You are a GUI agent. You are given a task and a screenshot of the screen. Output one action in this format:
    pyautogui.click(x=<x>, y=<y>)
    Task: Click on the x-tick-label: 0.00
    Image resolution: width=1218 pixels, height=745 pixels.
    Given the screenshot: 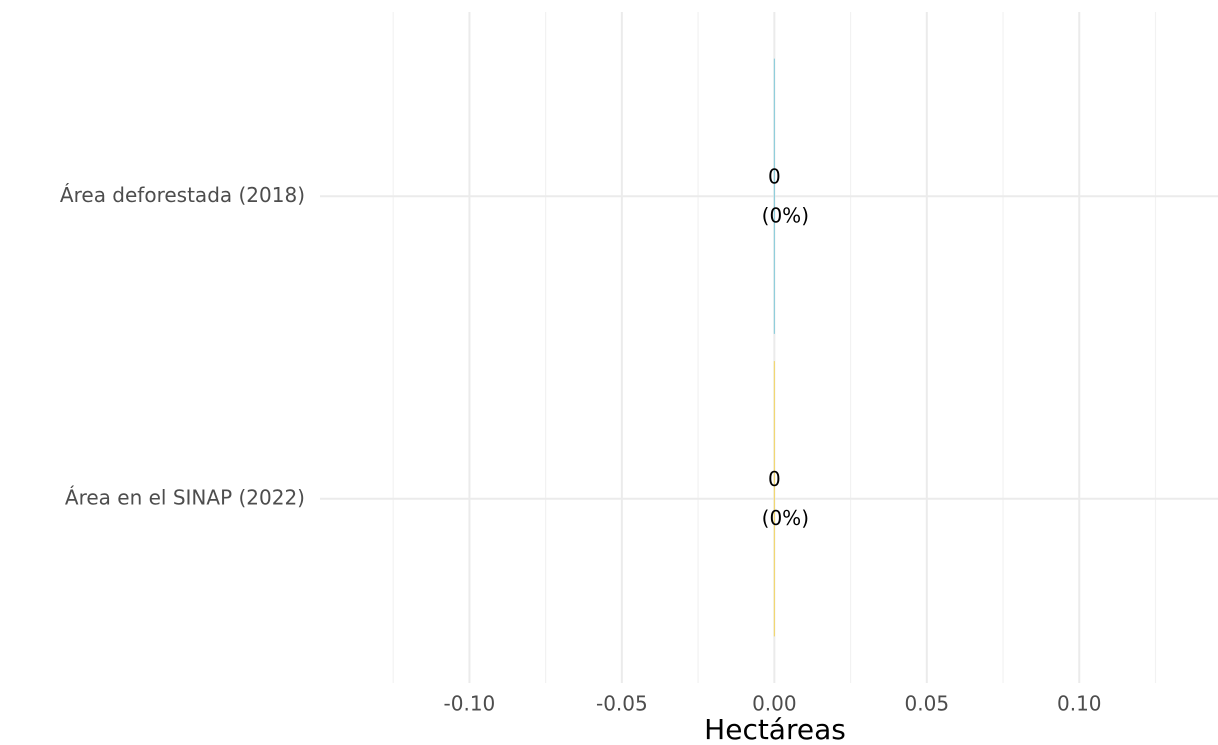 What is the action you would take?
    pyautogui.click(x=774, y=704)
    